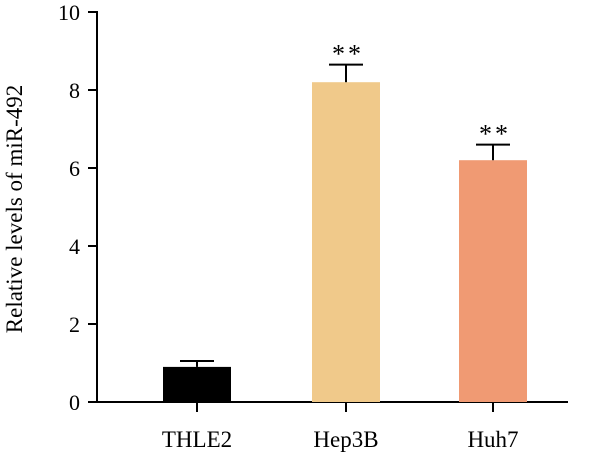 Image resolution: width=600 pixels, height=462 pixels. I want to click on y-tick-label: 2, so click(74, 324).